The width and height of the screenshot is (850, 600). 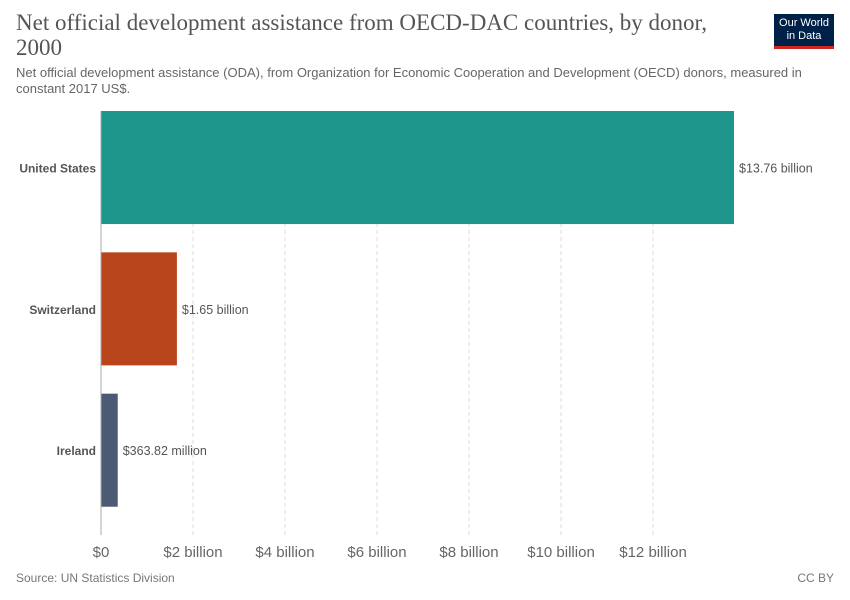 I want to click on category-label: United States, so click(x=57, y=169).